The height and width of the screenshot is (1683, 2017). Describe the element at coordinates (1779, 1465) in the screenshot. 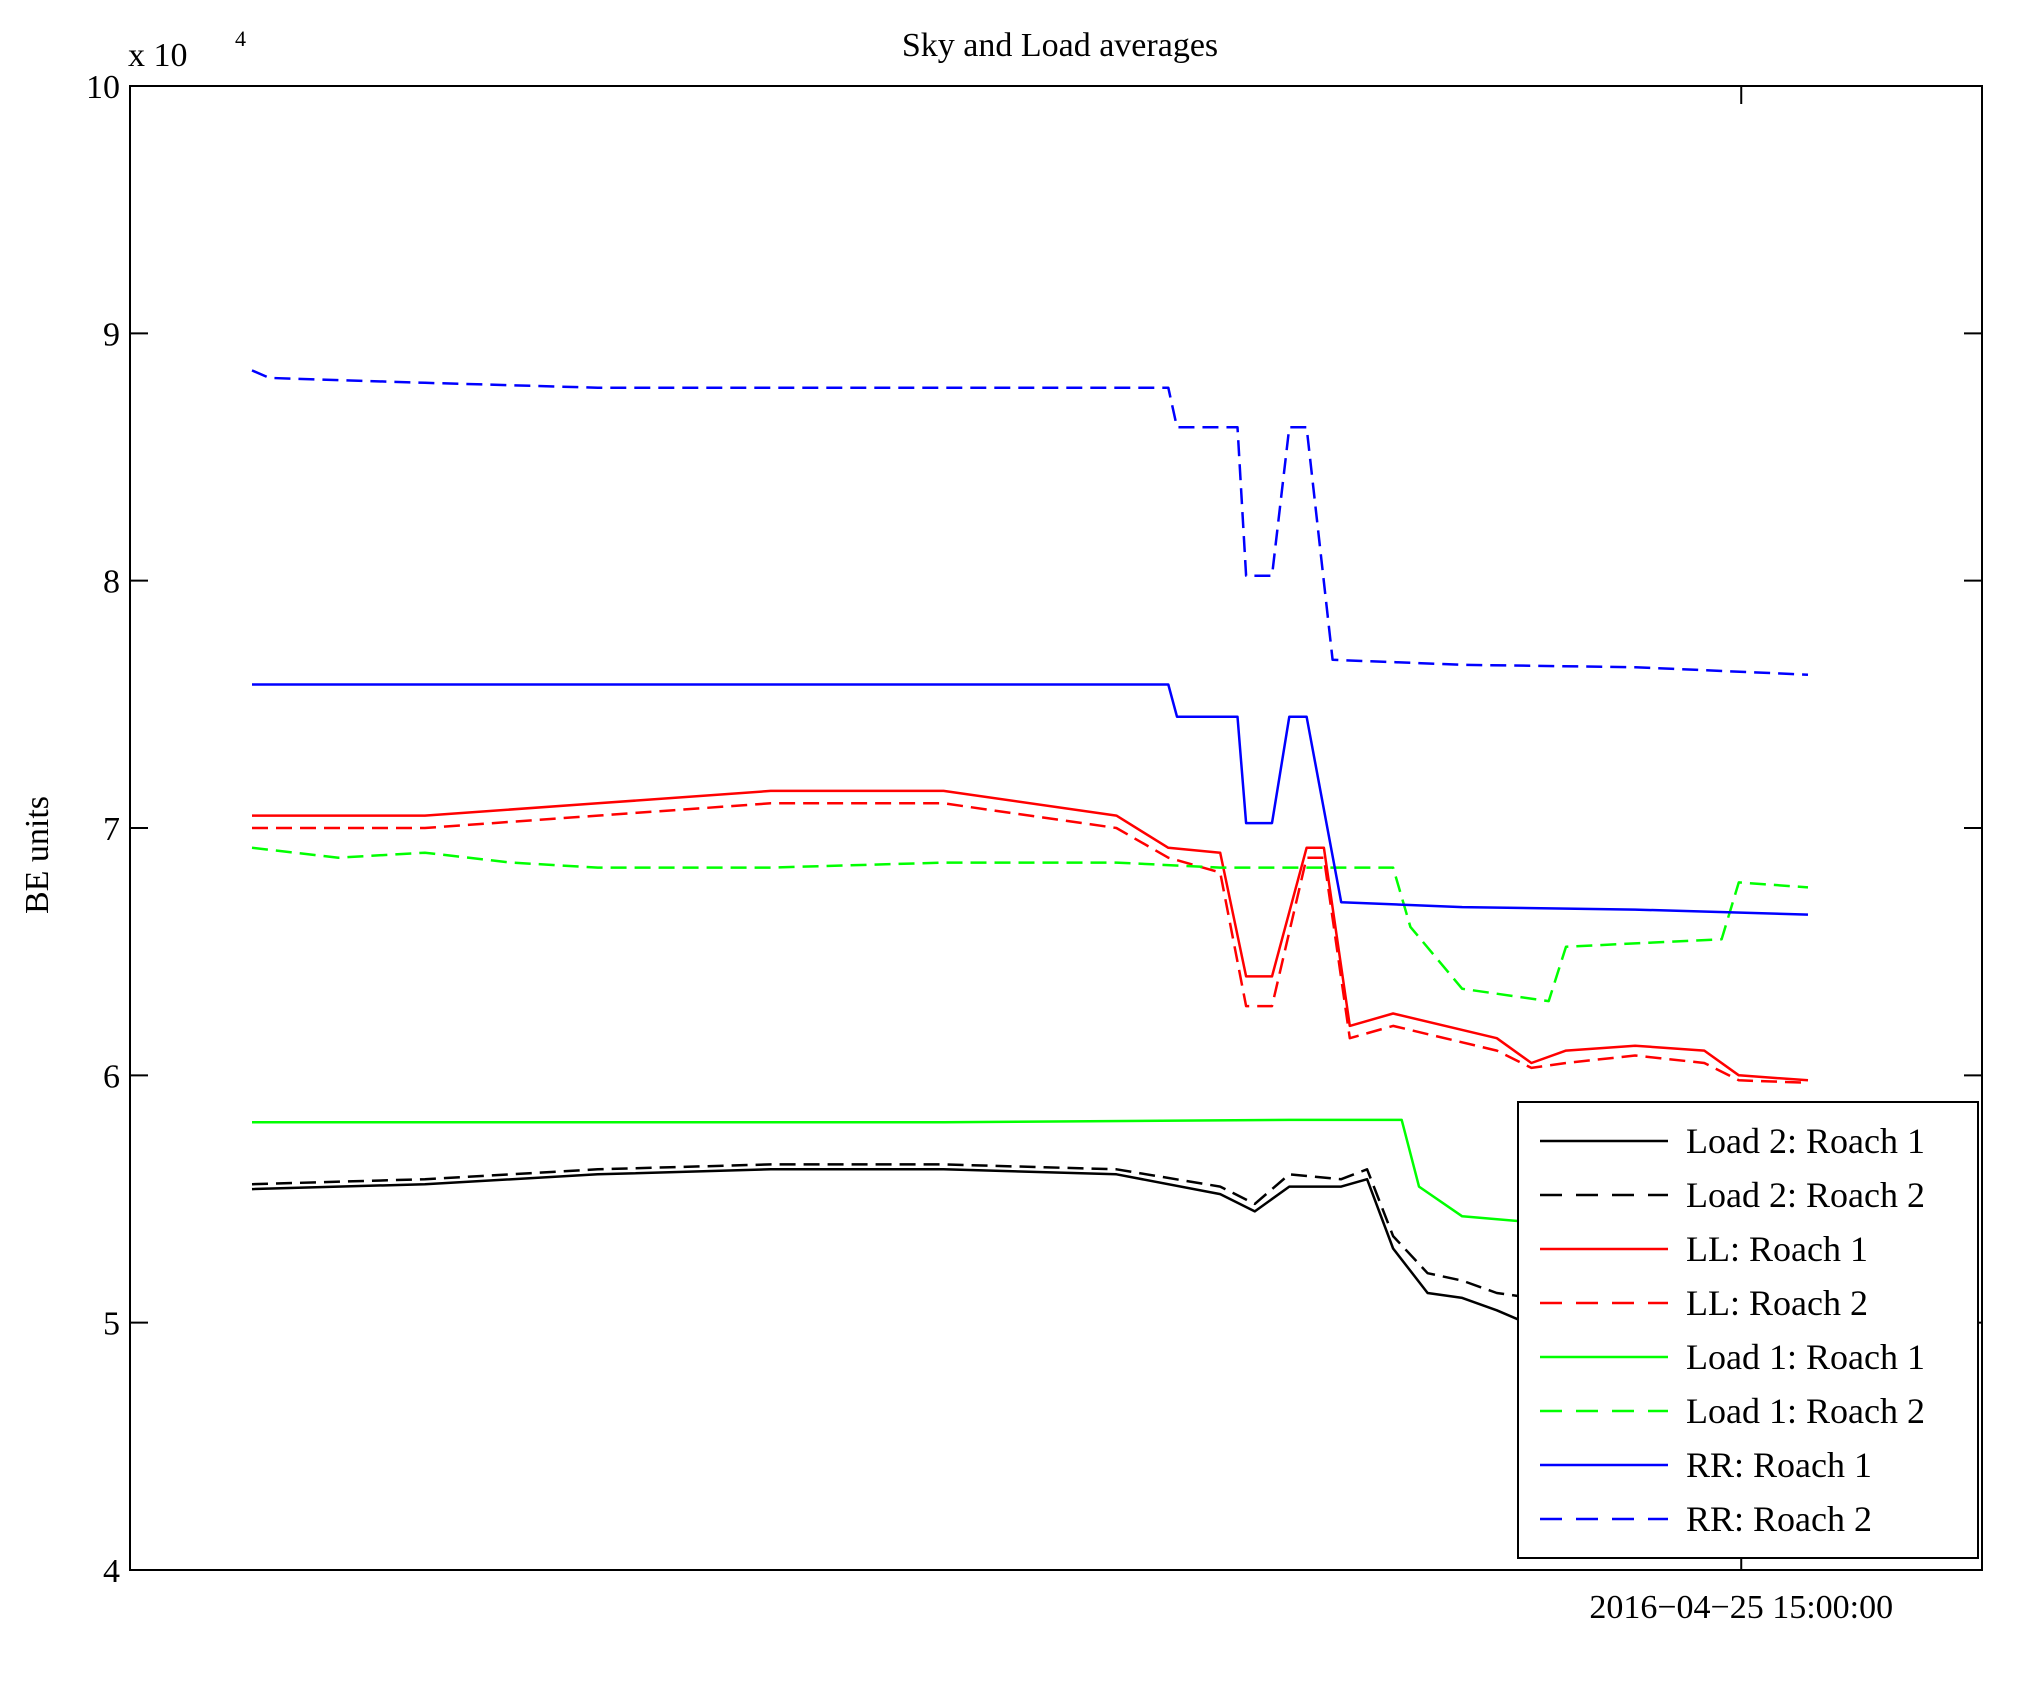

I see `legend-label: RR: Roach 1` at that location.